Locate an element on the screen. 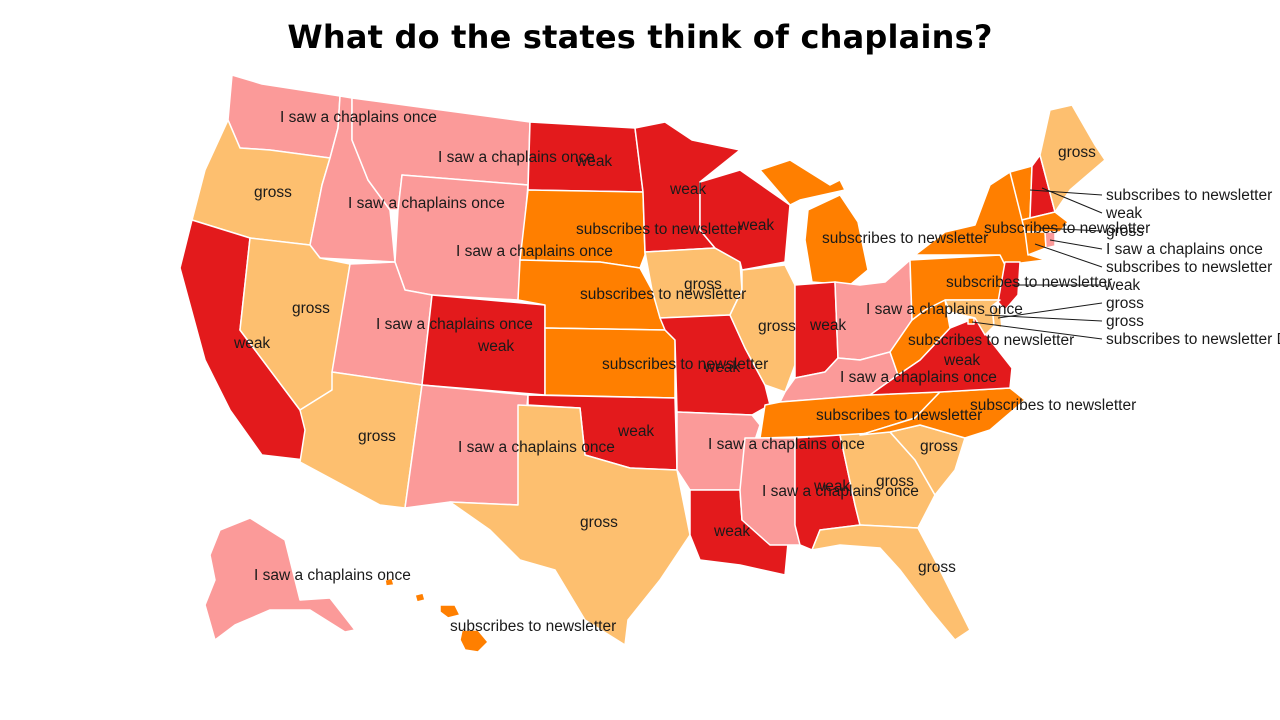 This screenshot has height=720, width=1280. state-label-MA: gross is located at coordinates (1125, 231).